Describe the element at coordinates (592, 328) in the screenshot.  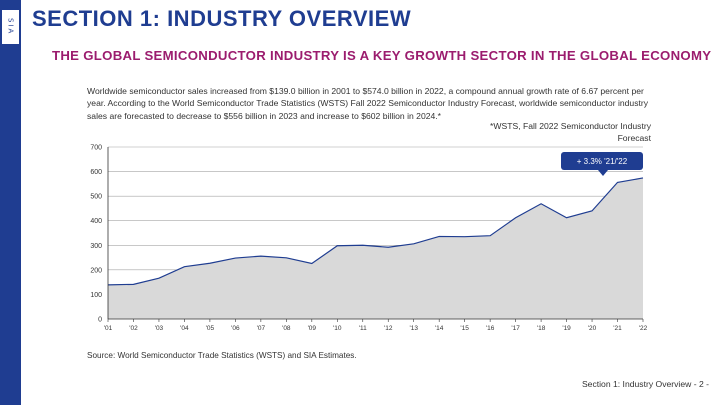
I see `x-tick-label: '20` at that location.